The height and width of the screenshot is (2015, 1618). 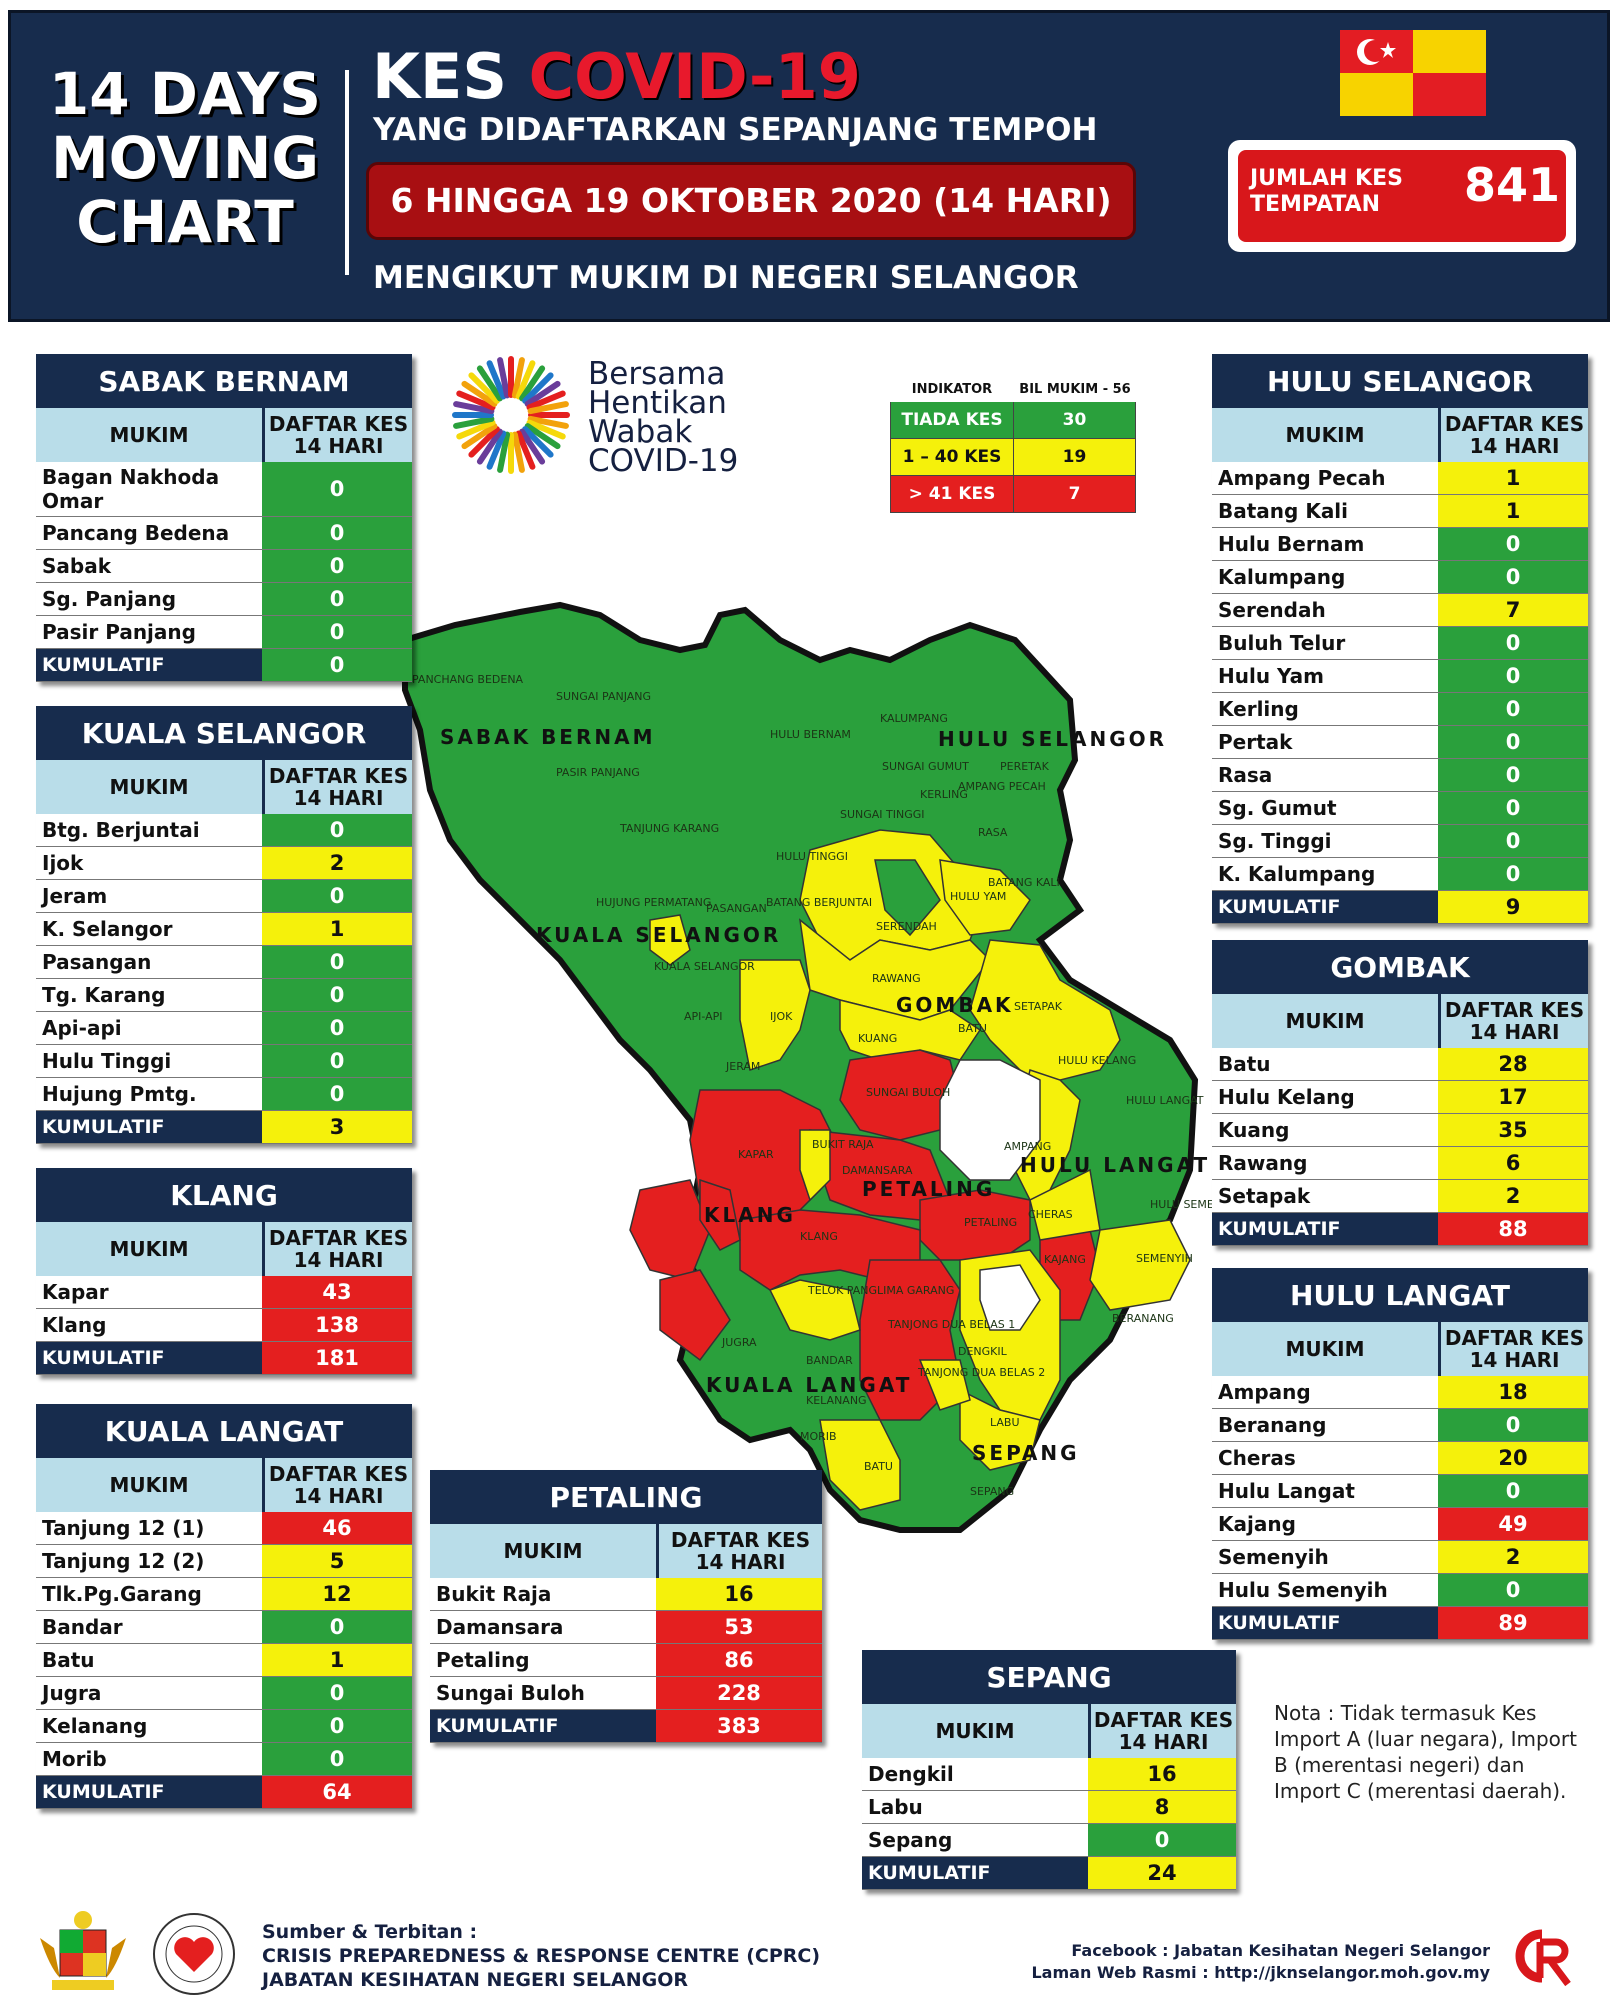 What do you see at coordinates (82, 1028) in the screenshot?
I see `mukim-name: Api-api` at bounding box center [82, 1028].